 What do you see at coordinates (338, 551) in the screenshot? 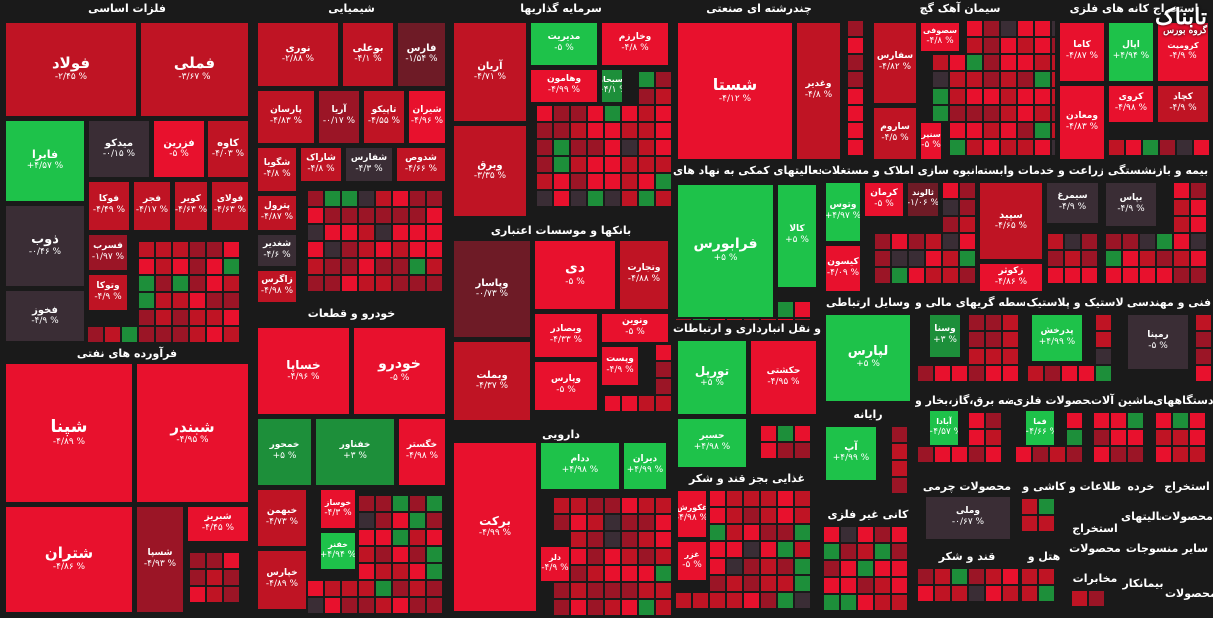
I see `stock-tile: خفنر +۴/۹۴ %` at bounding box center [338, 551].